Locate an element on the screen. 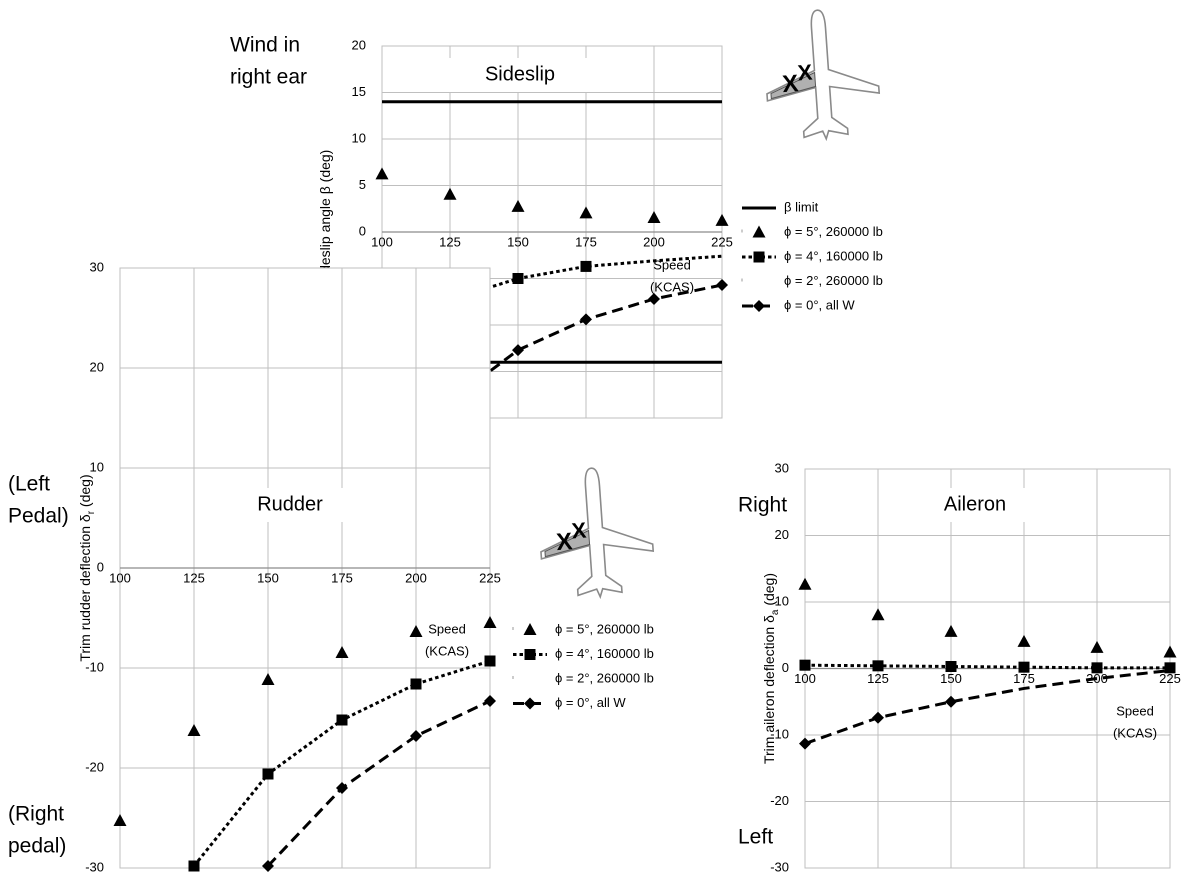  y-tick-label: 20 is located at coordinates (782, 534).